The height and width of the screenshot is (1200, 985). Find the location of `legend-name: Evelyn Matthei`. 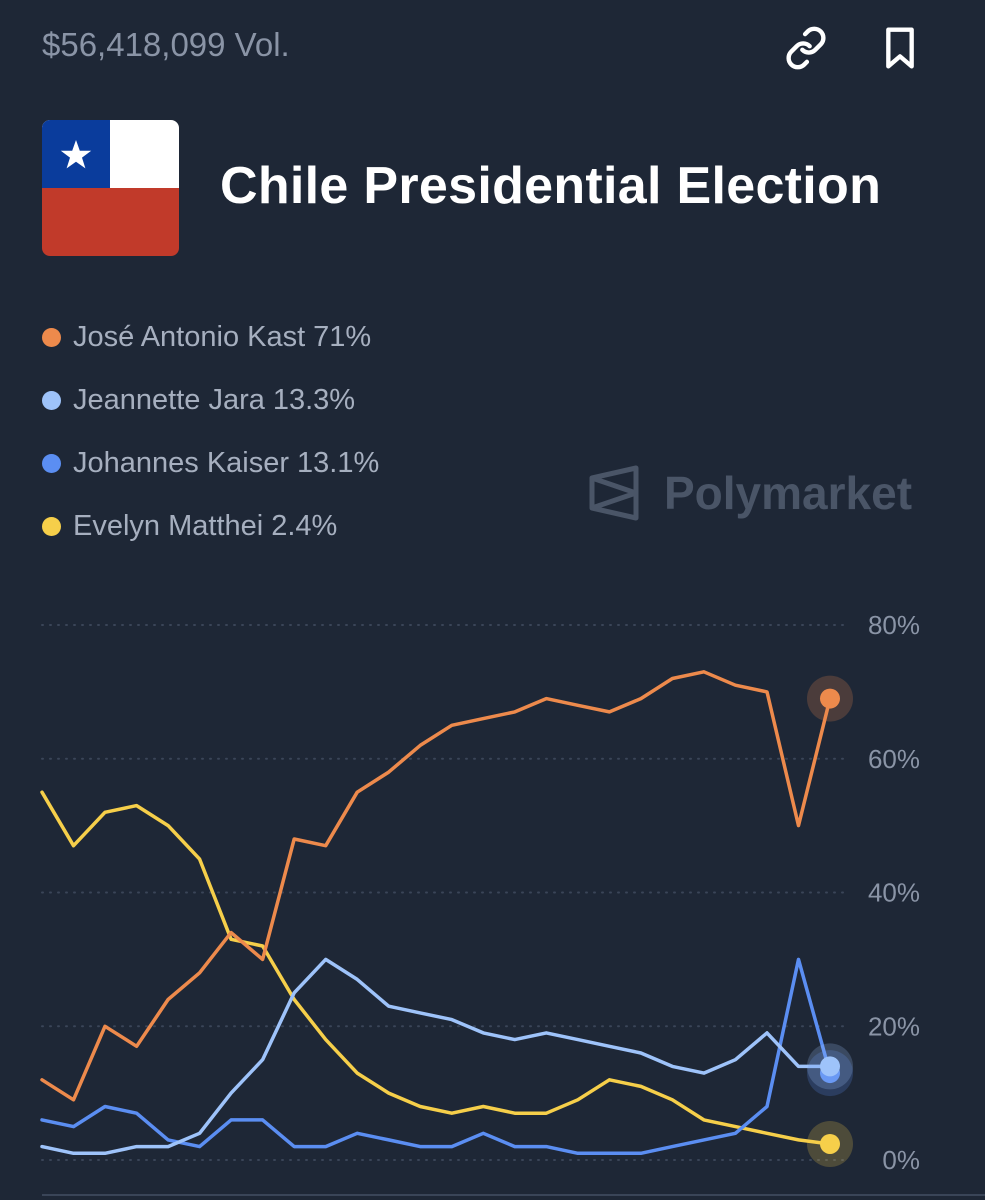

legend-name: Evelyn Matthei is located at coordinates (168, 526).